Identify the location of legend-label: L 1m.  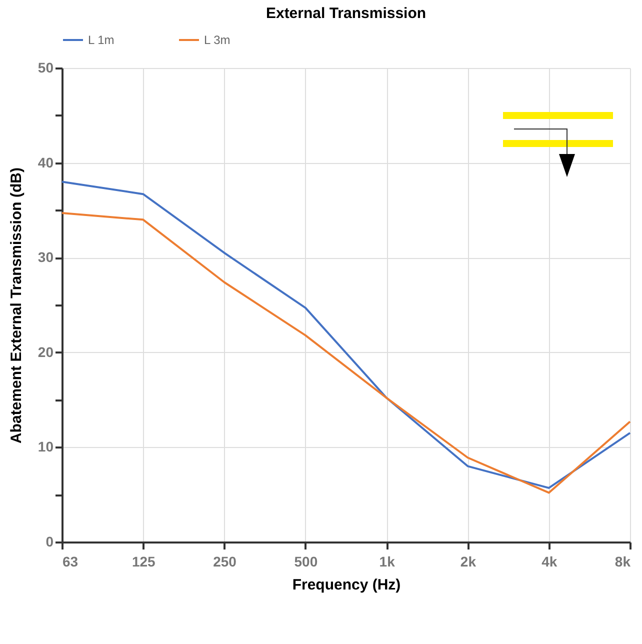
(101, 40).